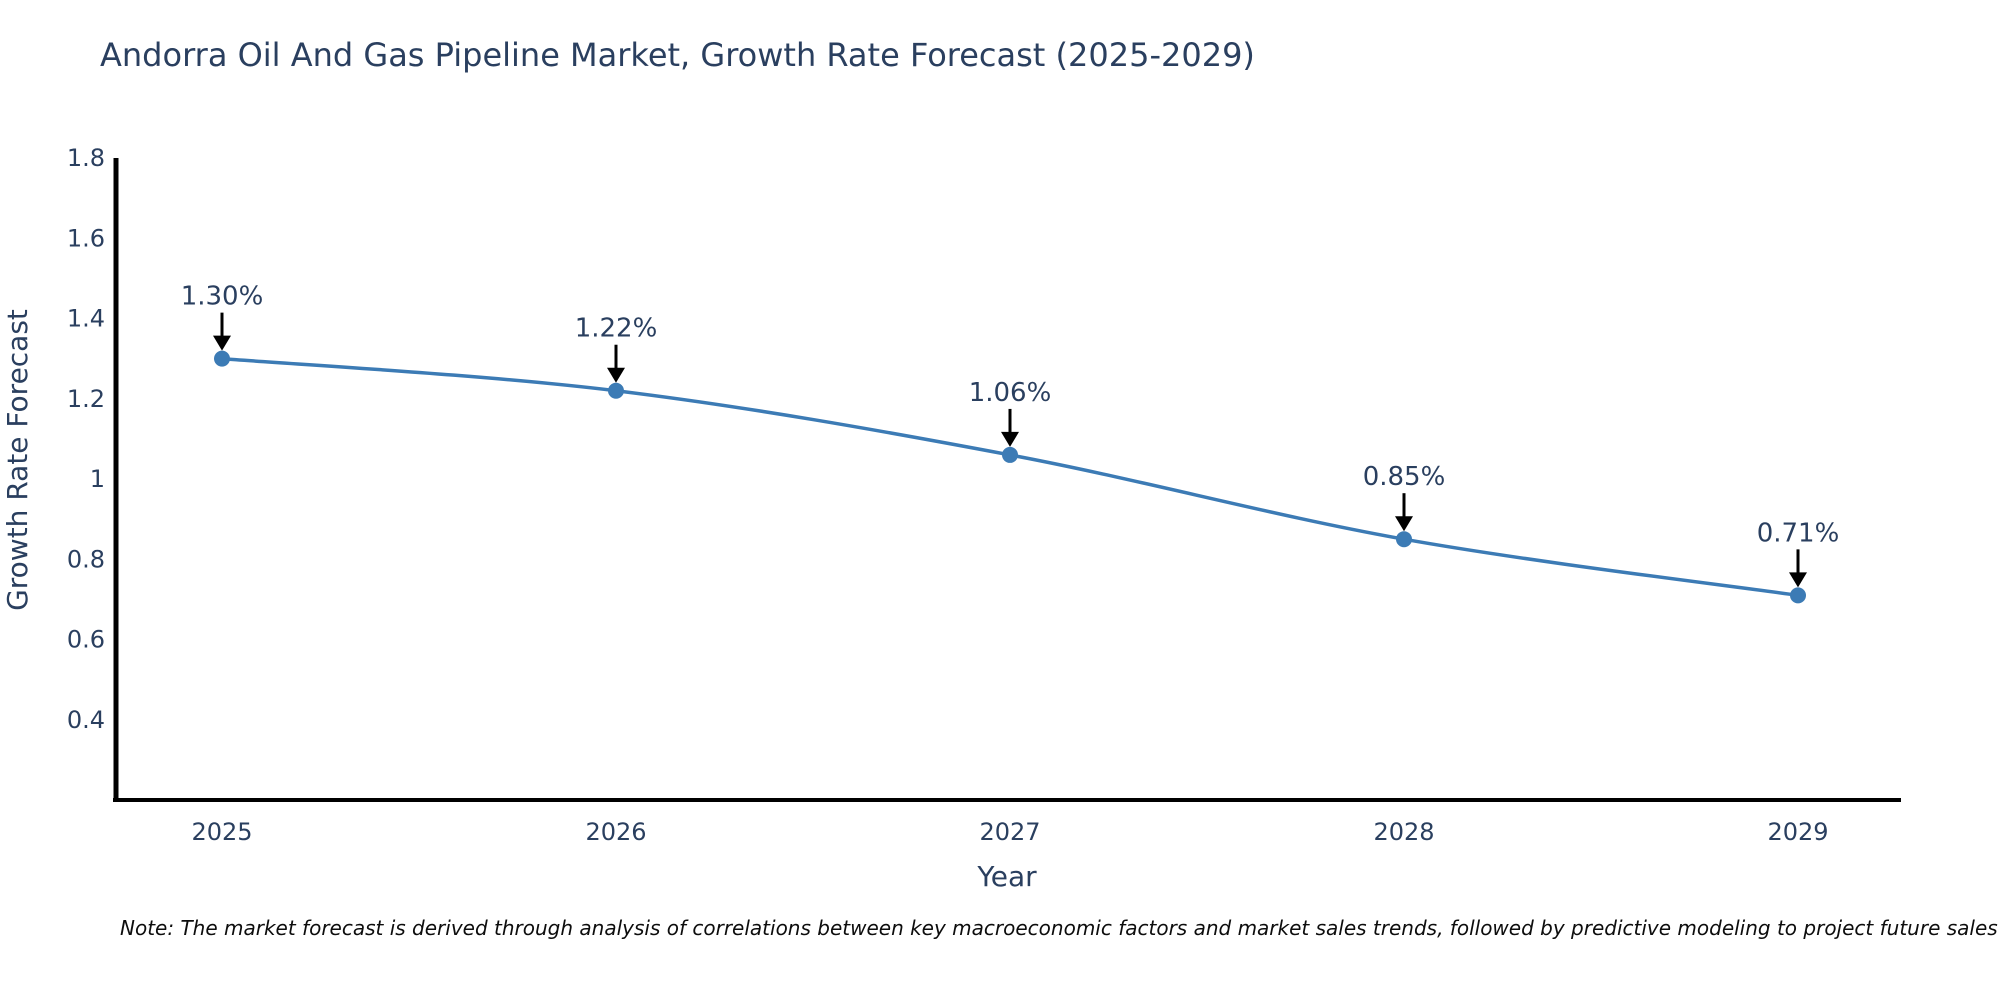 Image resolution: width=2000 pixels, height=1000 pixels. What do you see at coordinates (1797, 832) in the screenshot?
I see `x-tick-label: 2029` at bounding box center [1797, 832].